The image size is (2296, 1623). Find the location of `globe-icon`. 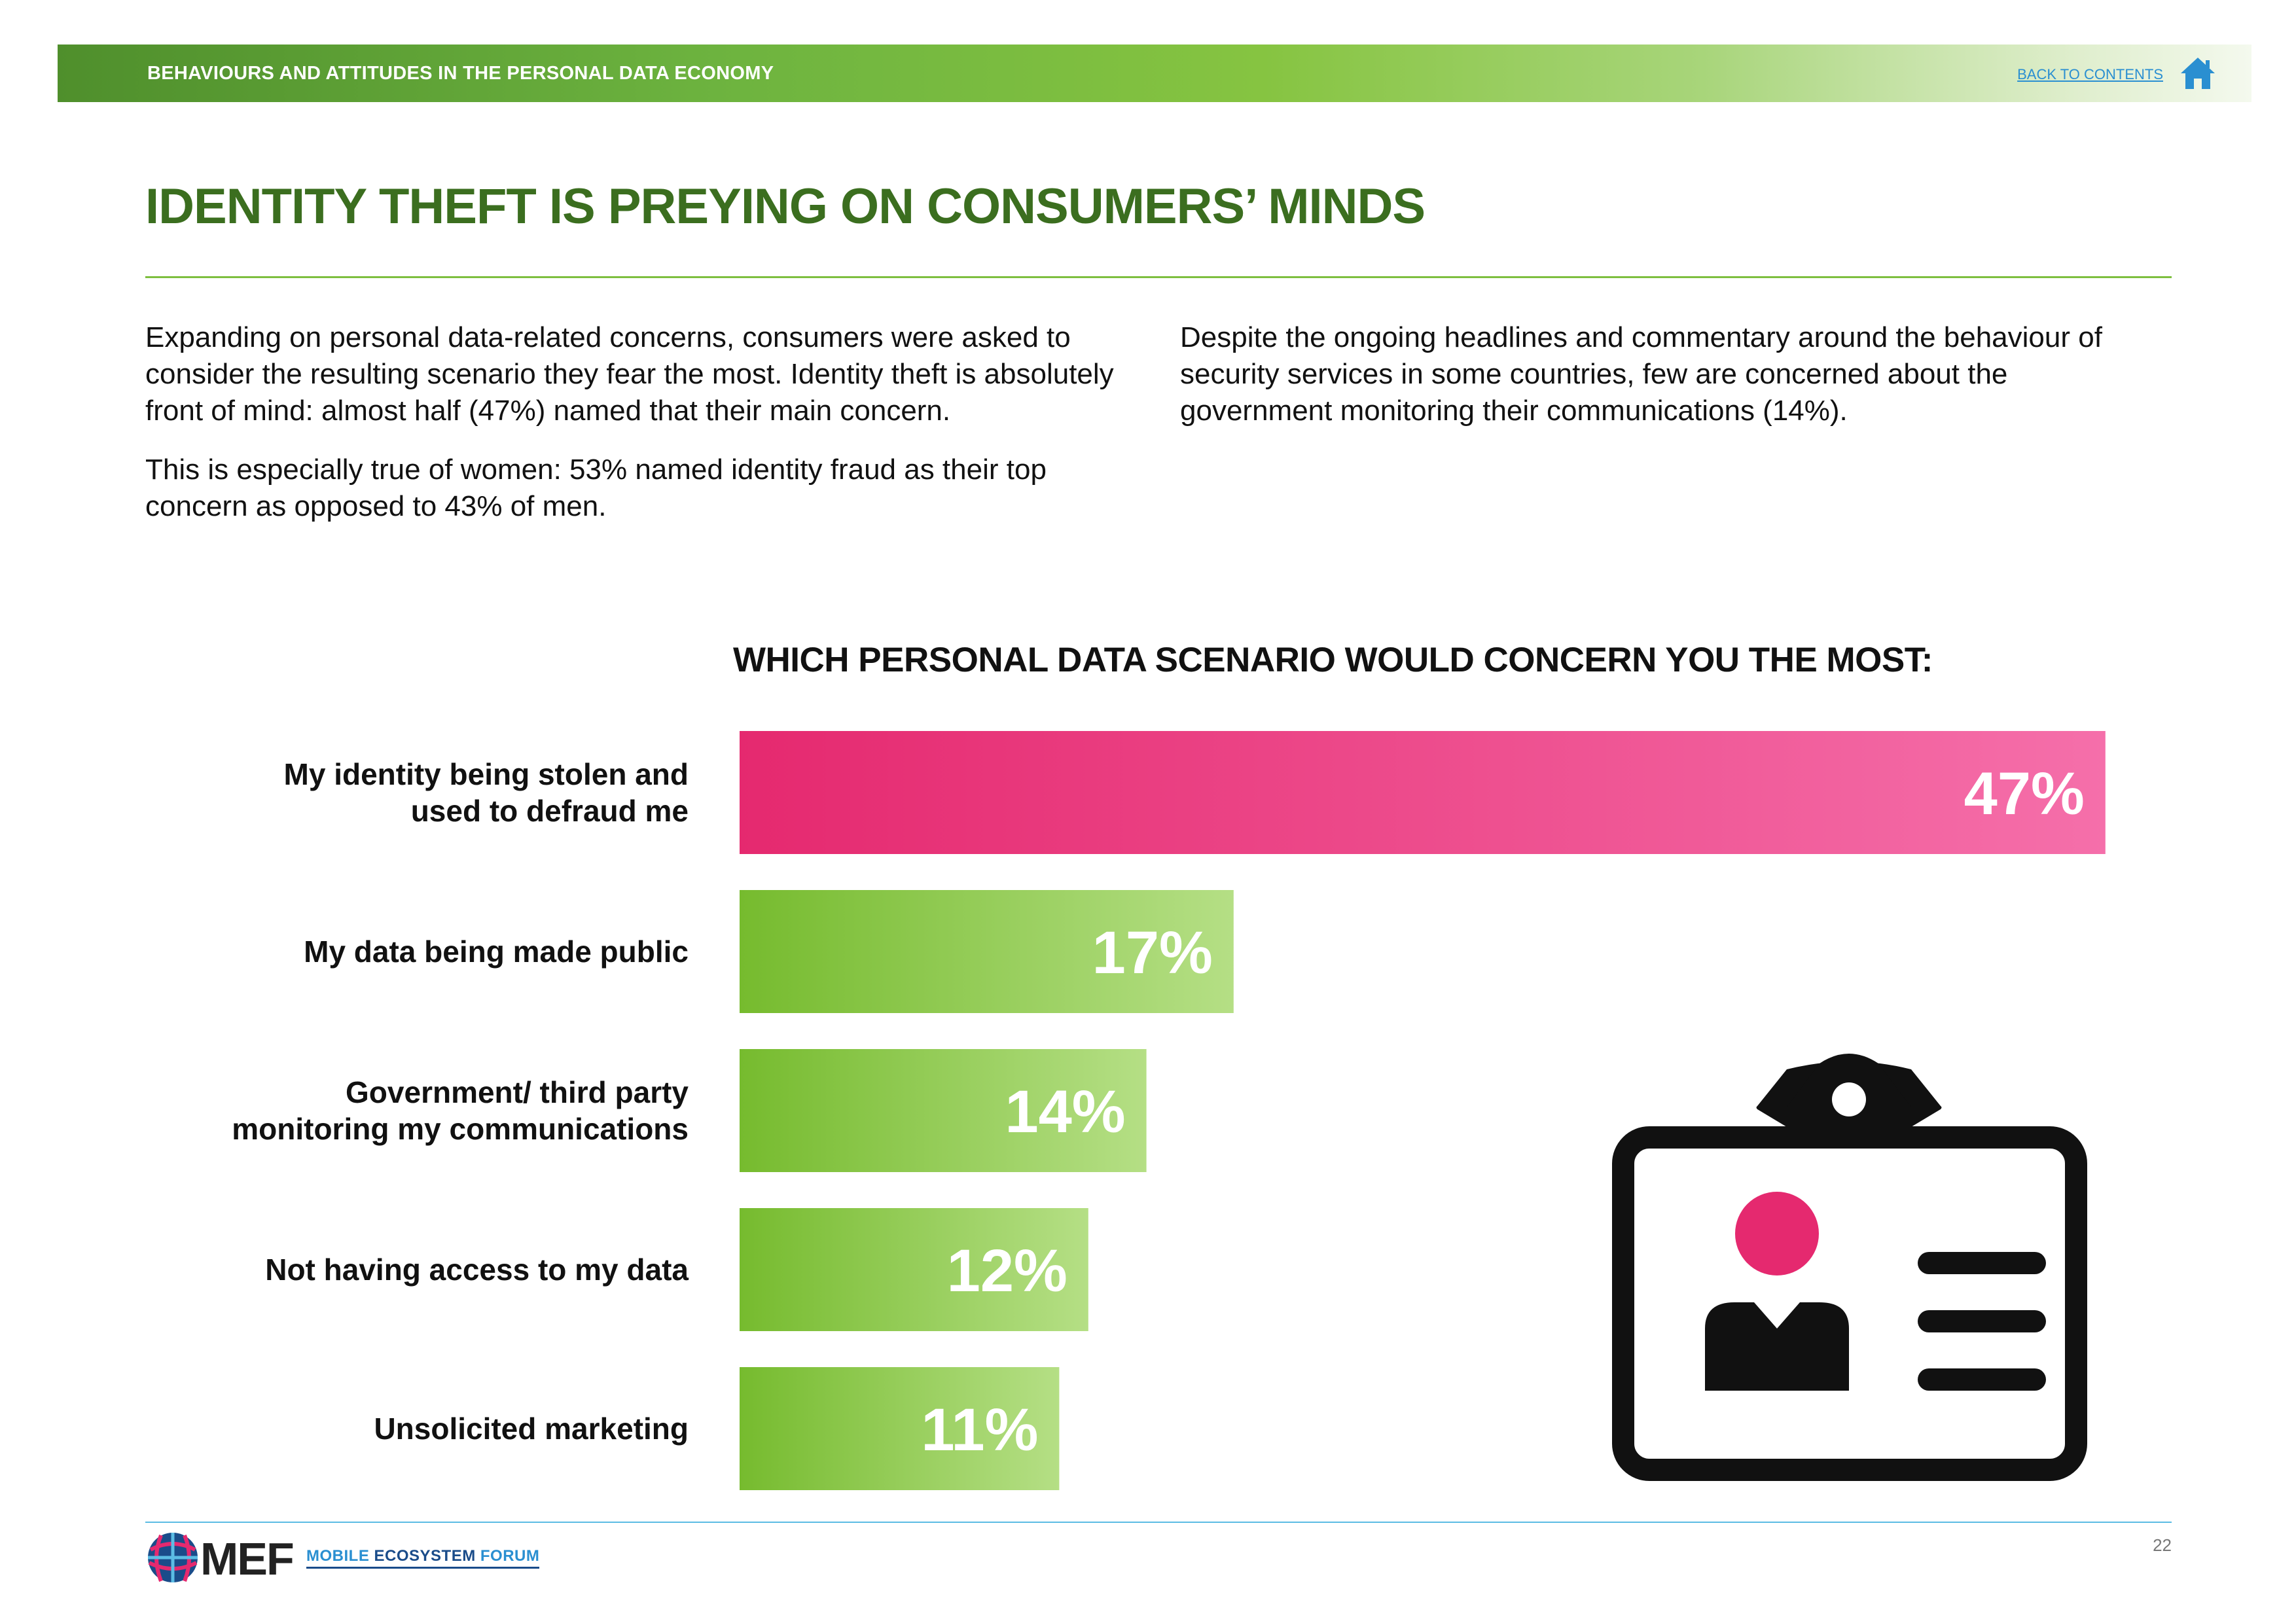

globe-icon is located at coordinates (173, 1557).